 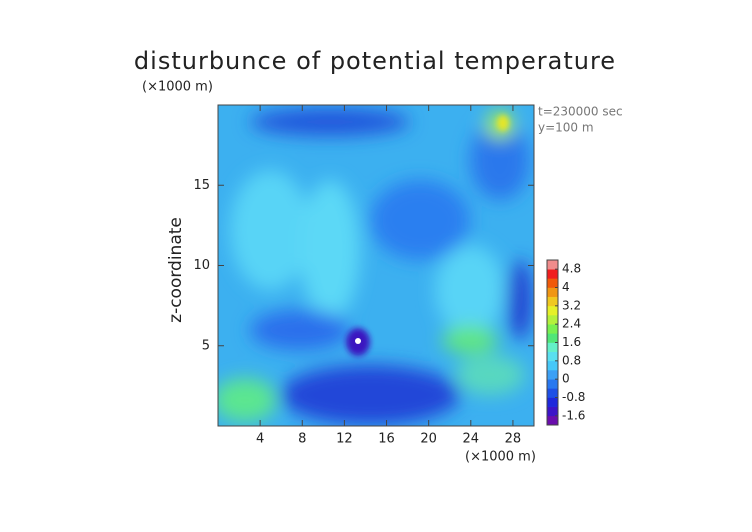 What do you see at coordinates (177, 87) in the screenshot?
I see `y-unit: (×1000 m)` at bounding box center [177, 87].